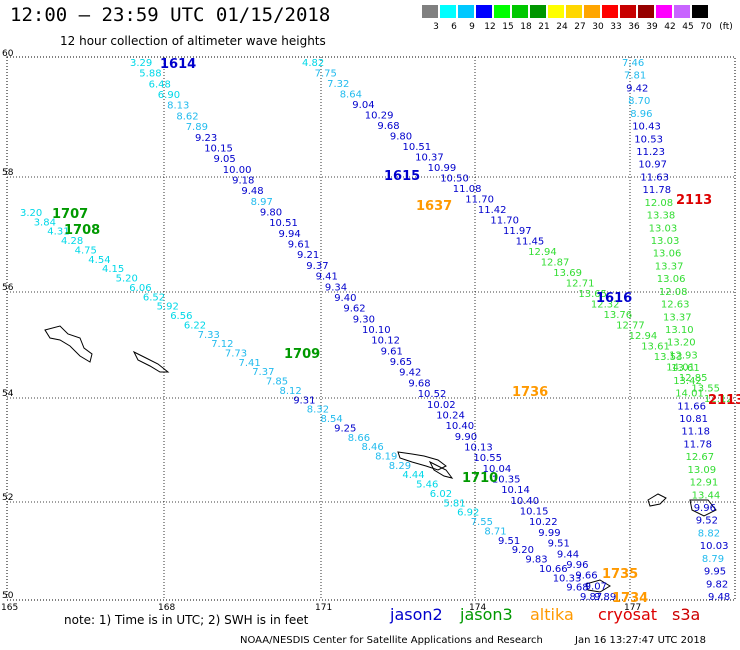 This screenshot has width=740, height=650. I want to click on wave-height-value: 7.12, so click(222, 344).